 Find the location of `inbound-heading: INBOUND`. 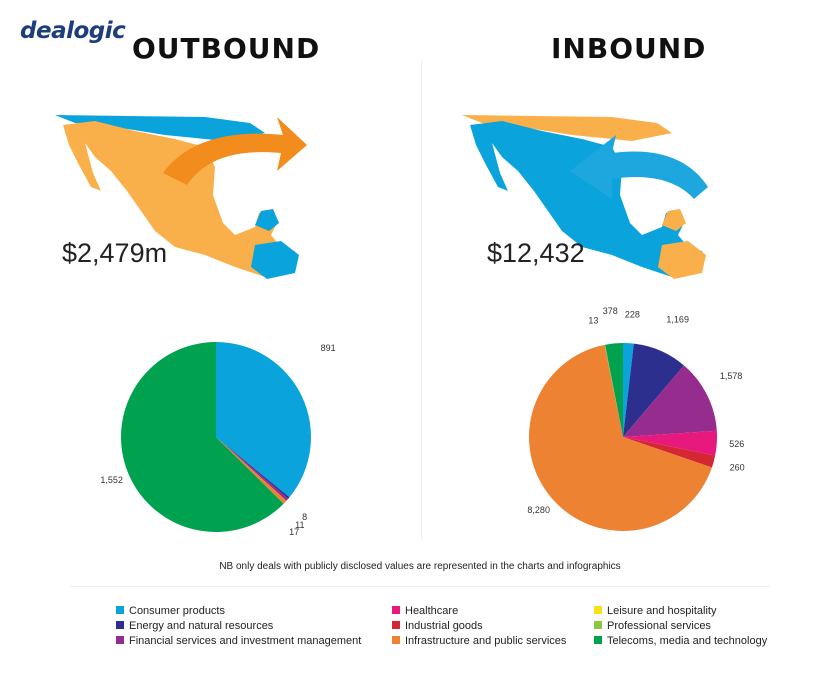

inbound-heading: INBOUND is located at coordinates (629, 48).